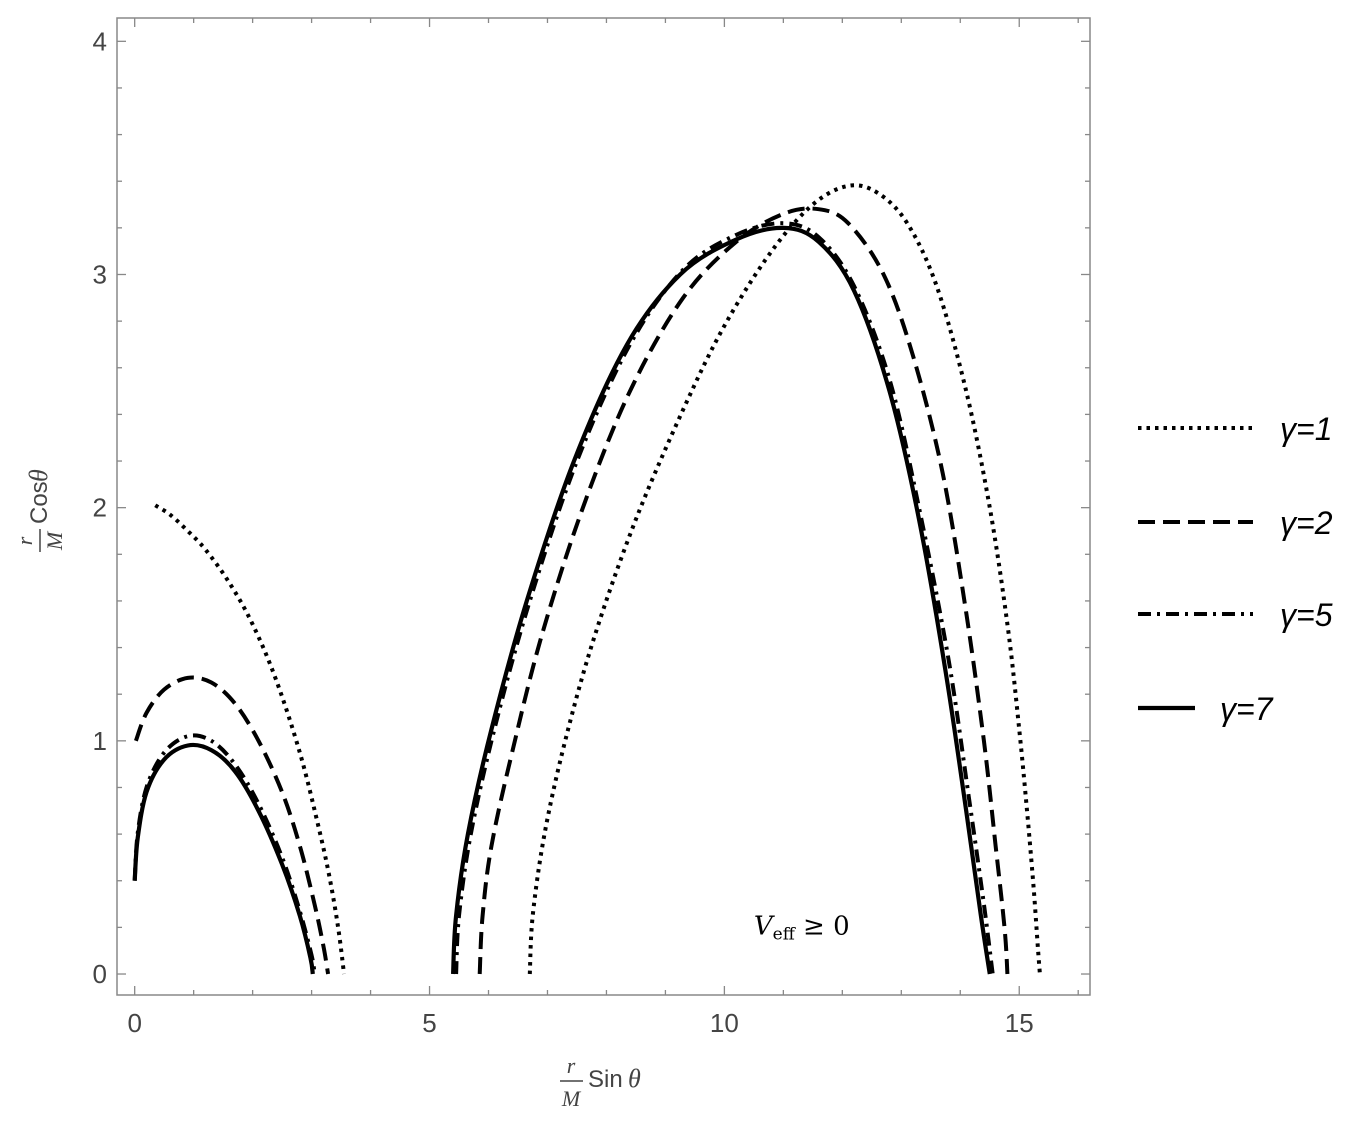 The image size is (1372, 1132). What do you see at coordinates (38, 475) in the screenshot?
I see `y-label-var: θ` at bounding box center [38, 475].